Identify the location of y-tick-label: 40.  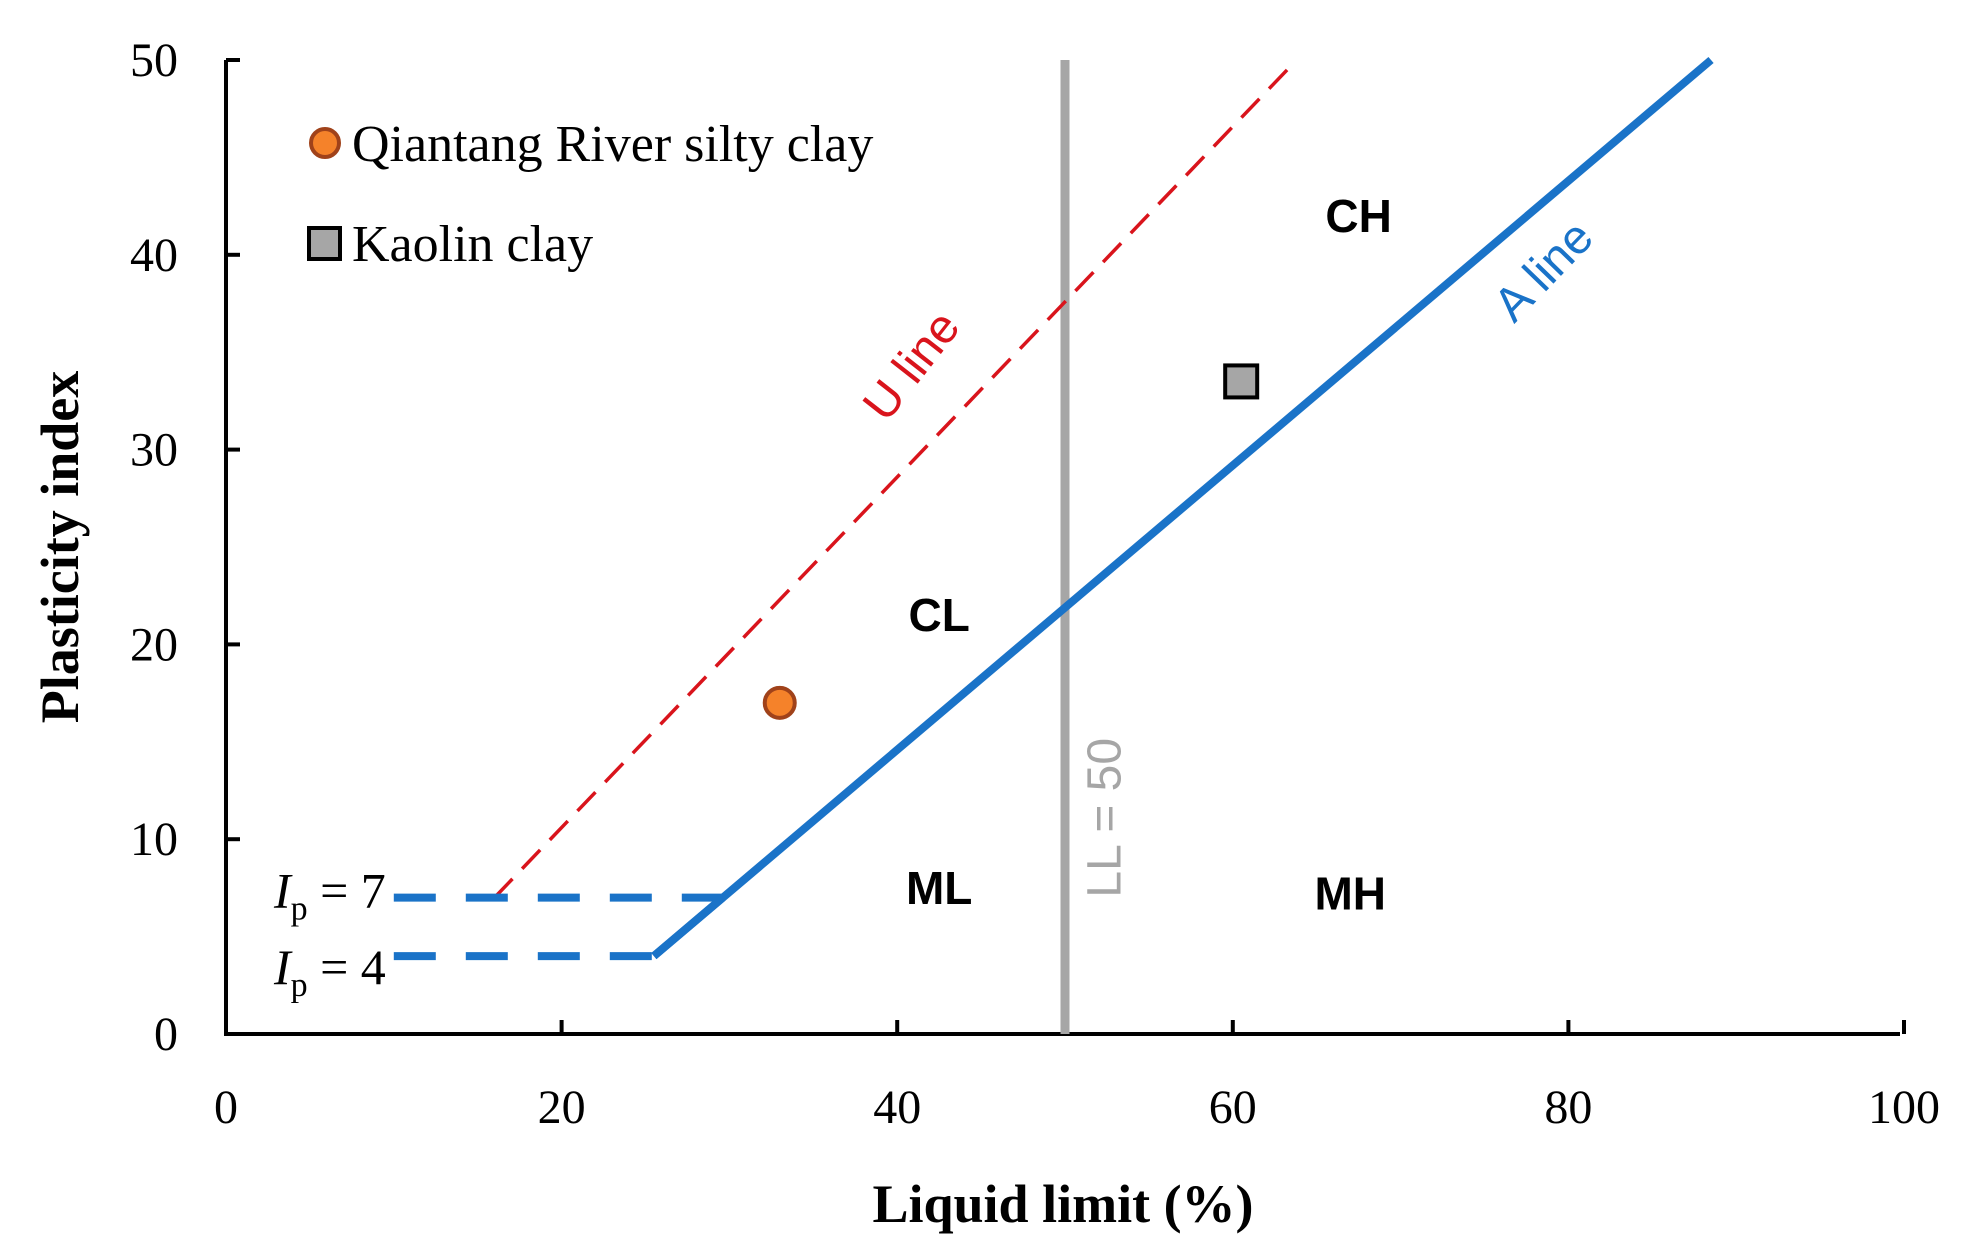
(154, 255).